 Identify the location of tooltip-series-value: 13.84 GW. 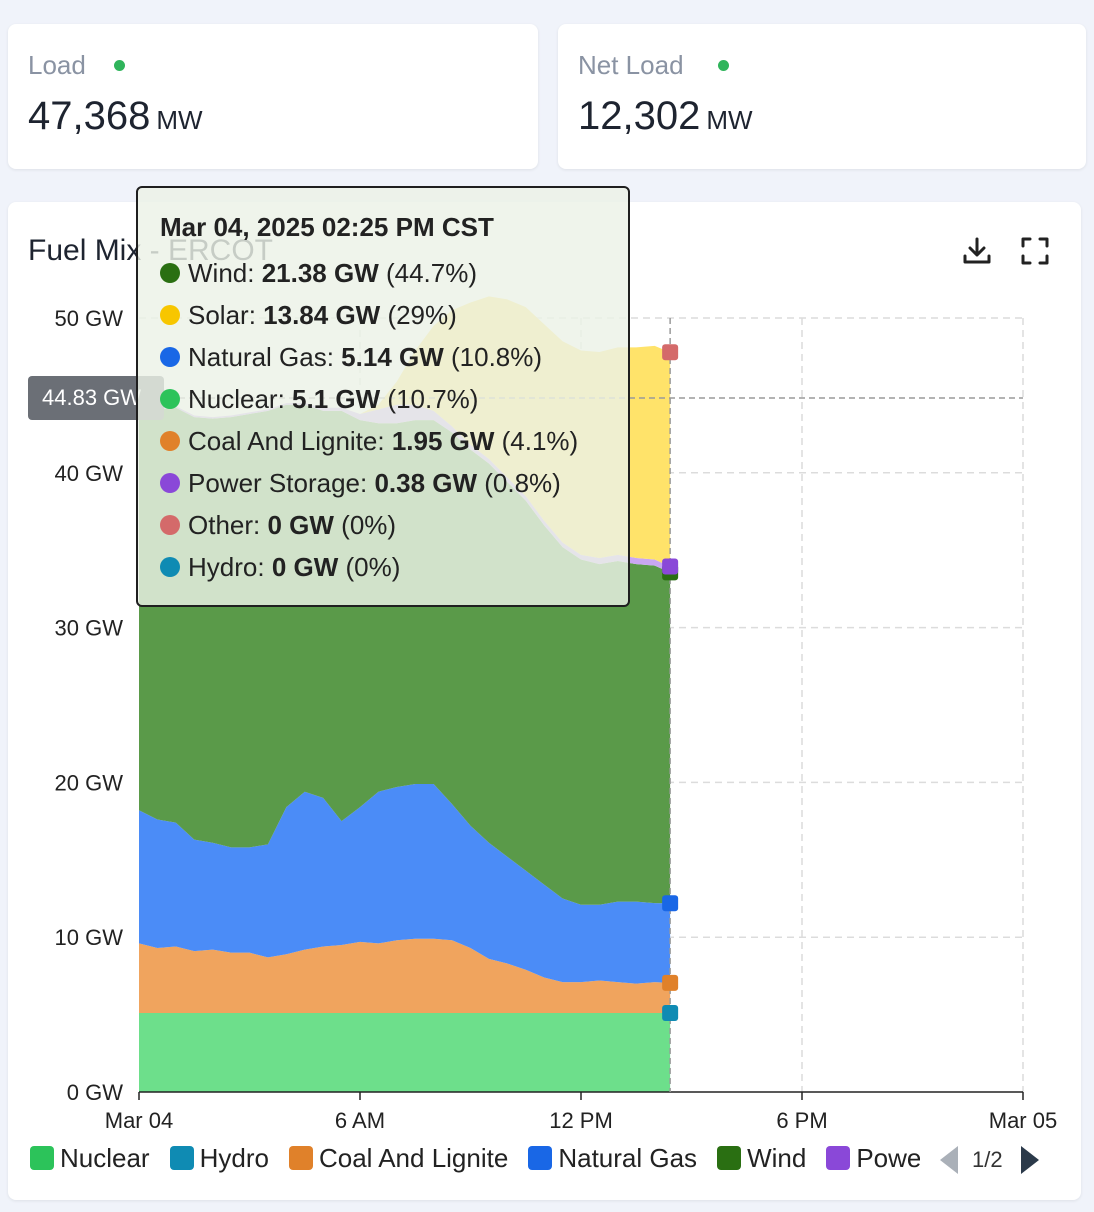
(322, 314).